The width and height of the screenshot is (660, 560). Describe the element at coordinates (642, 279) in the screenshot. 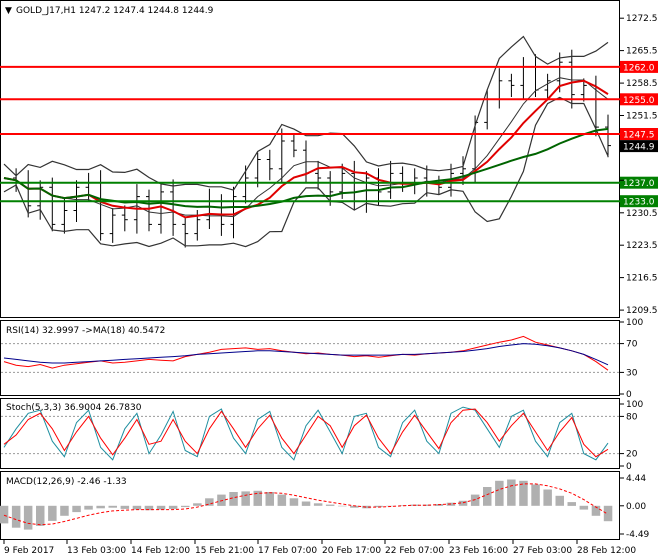

I see `price-y-tick-label: 1216.5` at that location.